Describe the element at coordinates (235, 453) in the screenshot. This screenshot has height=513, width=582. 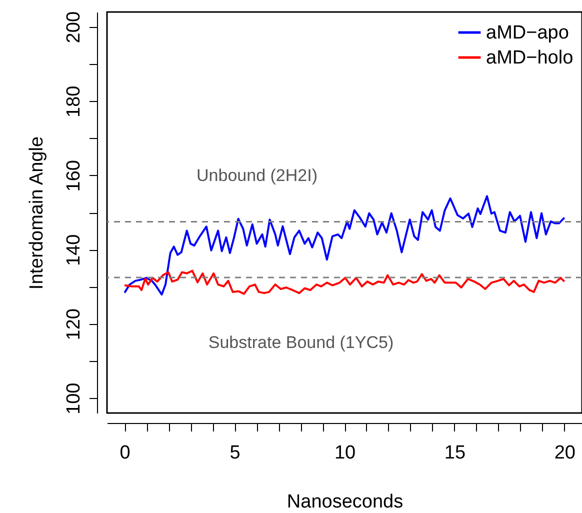
I see `x-tick-label: 5` at that location.